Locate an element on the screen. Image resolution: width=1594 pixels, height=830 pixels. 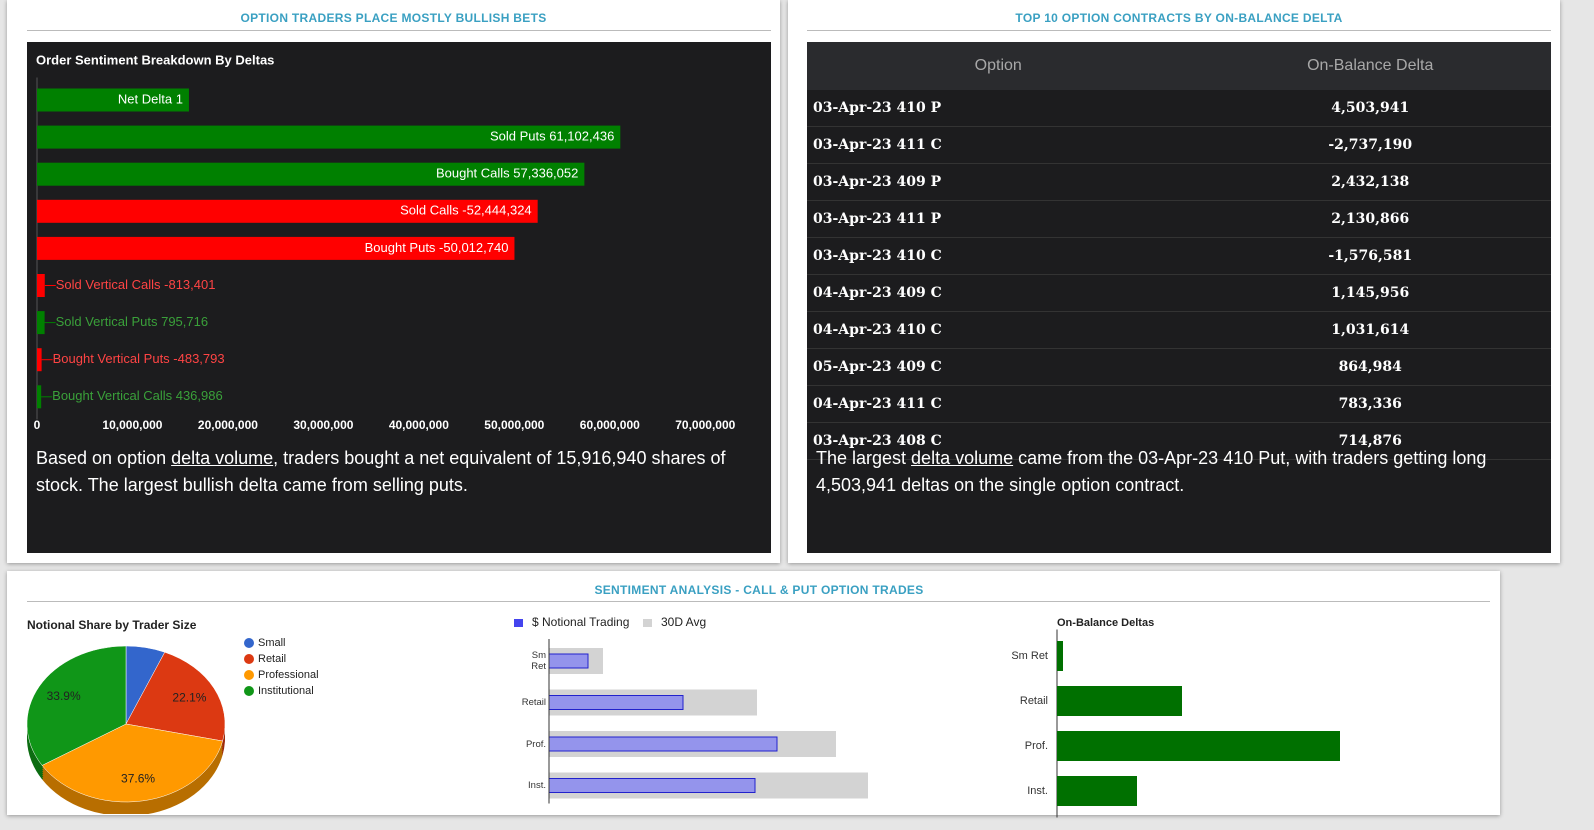
header-row: Option On-Balance Delta is located at coordinates (1179, 66).